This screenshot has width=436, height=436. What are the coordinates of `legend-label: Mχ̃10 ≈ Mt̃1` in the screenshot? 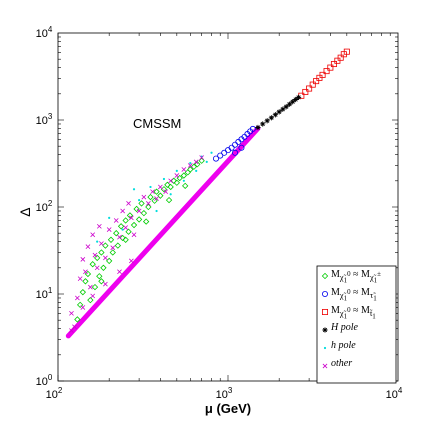 It's located at (353, 312).